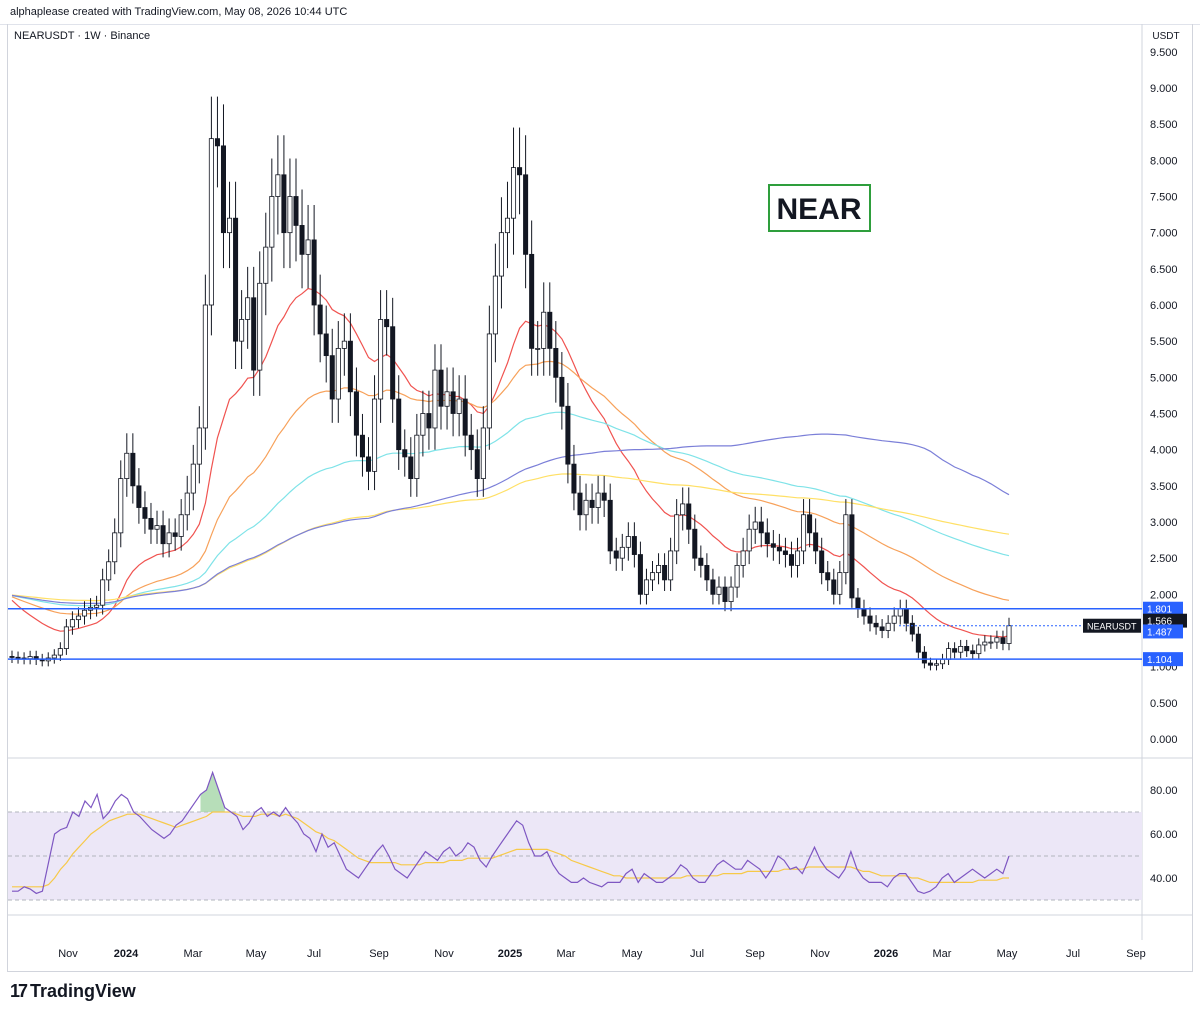 This screenshot has height=1014, width=1200. I want to click on price-tick-label: 0.000, so click(1164, 740).